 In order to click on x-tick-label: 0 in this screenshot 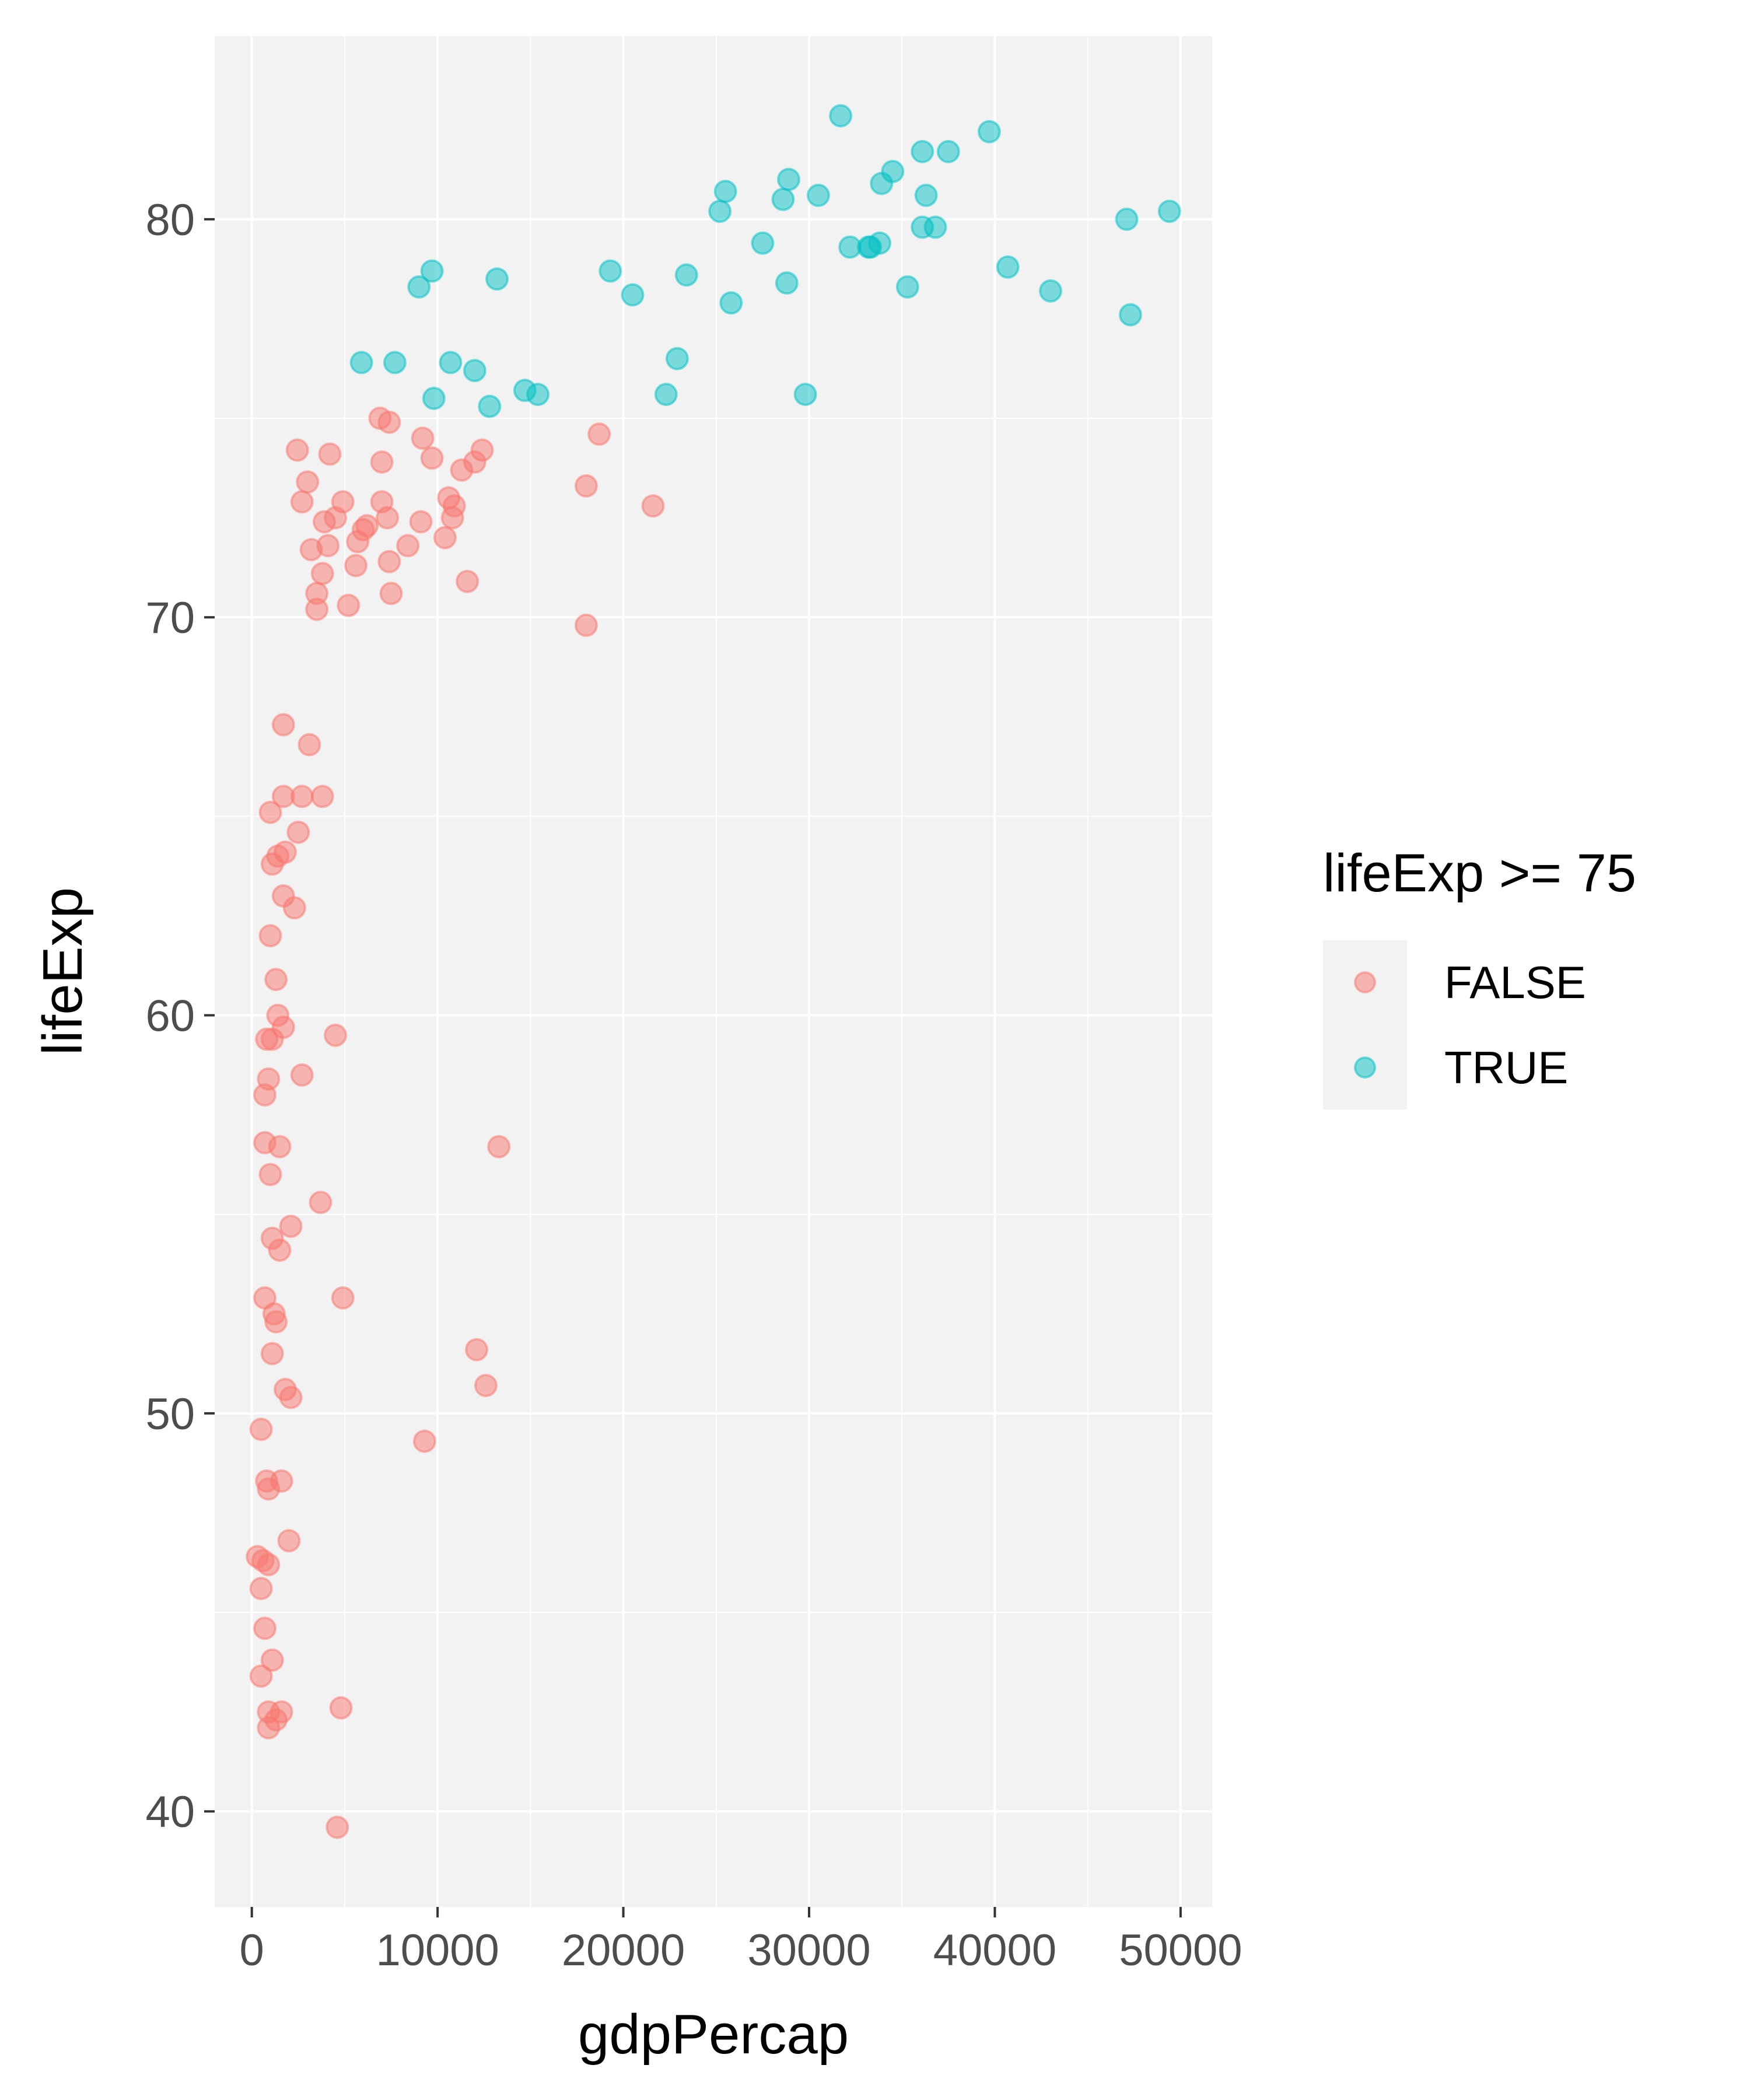, I will do `click(252, 1950)`.